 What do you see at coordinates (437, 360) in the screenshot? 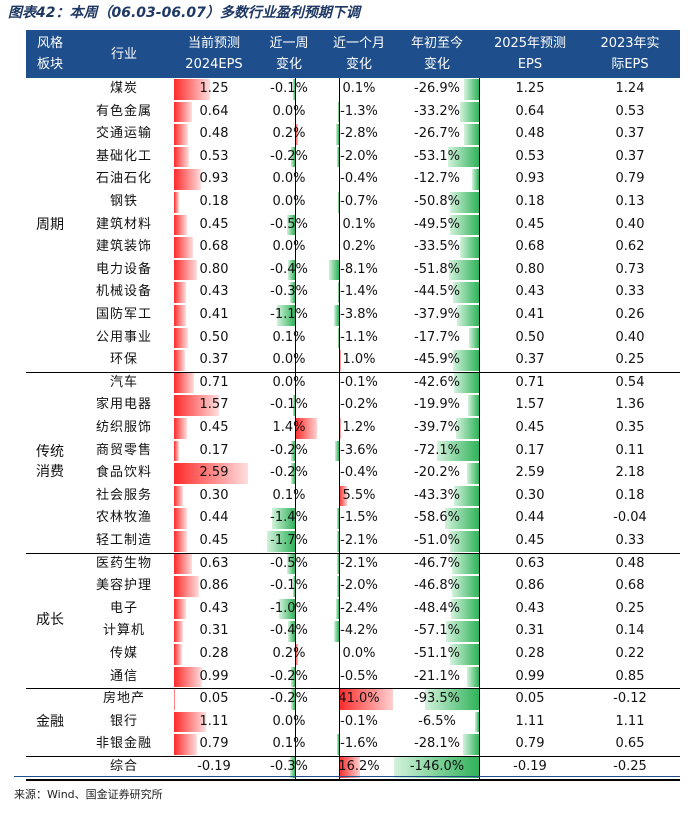
I see `ytd-change-value: -45.9%` at bounding box center [437, 360].